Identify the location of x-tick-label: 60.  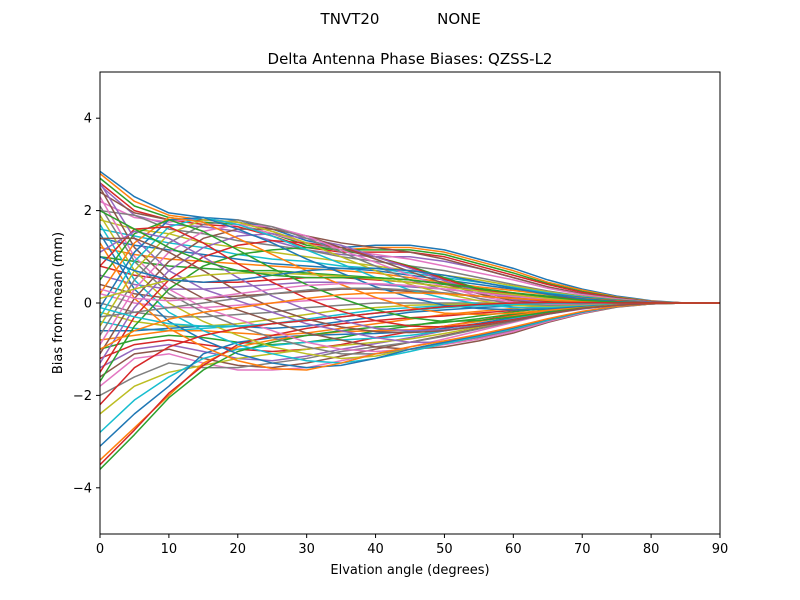
(513, 549).